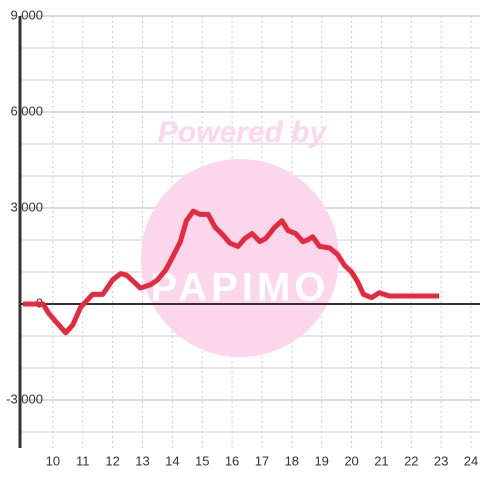  Describe the element at coordinates (232, 460) in the screenshot. I see `x-tick-label: 16` at that location.